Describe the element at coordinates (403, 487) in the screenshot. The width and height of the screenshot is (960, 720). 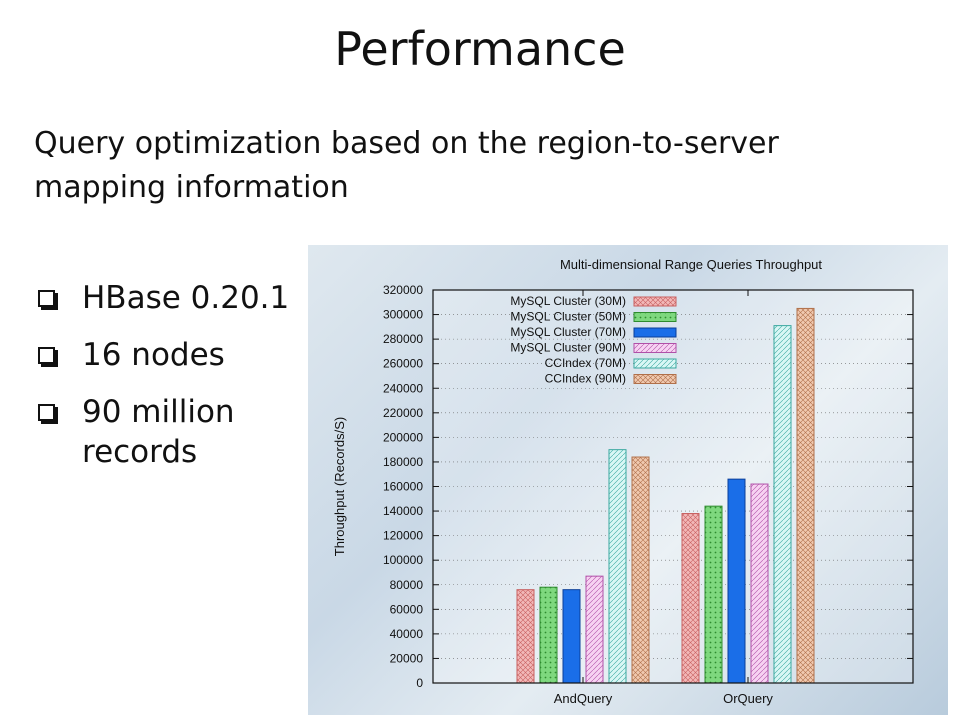
I see `y-tick-label: 160000` at that location.